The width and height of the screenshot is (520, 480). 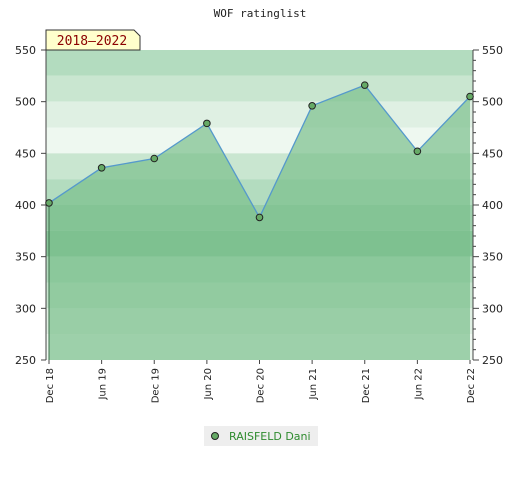 What do you see at coordinates (492, 50) in the screenshot?
I see `y-tick-label-right: 550` at bounding box center [492, 50].